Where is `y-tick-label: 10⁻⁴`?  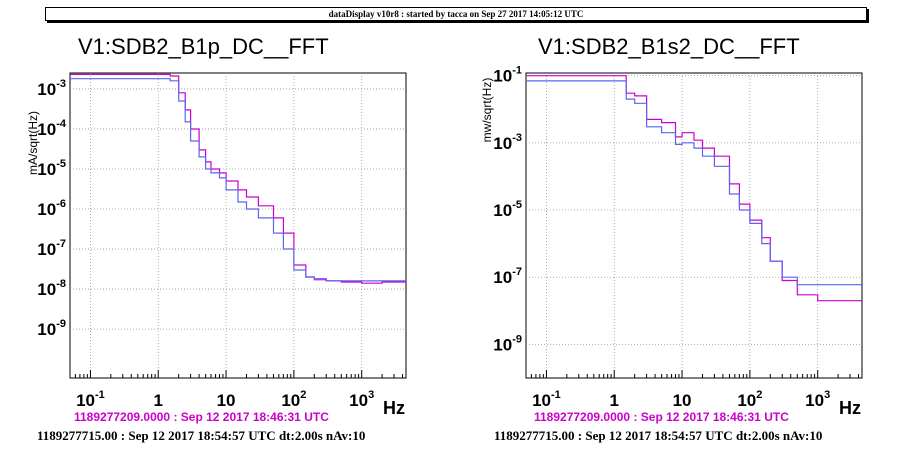
y-tick-label: 10⁻⁴ is located at coordinates (52, 128).